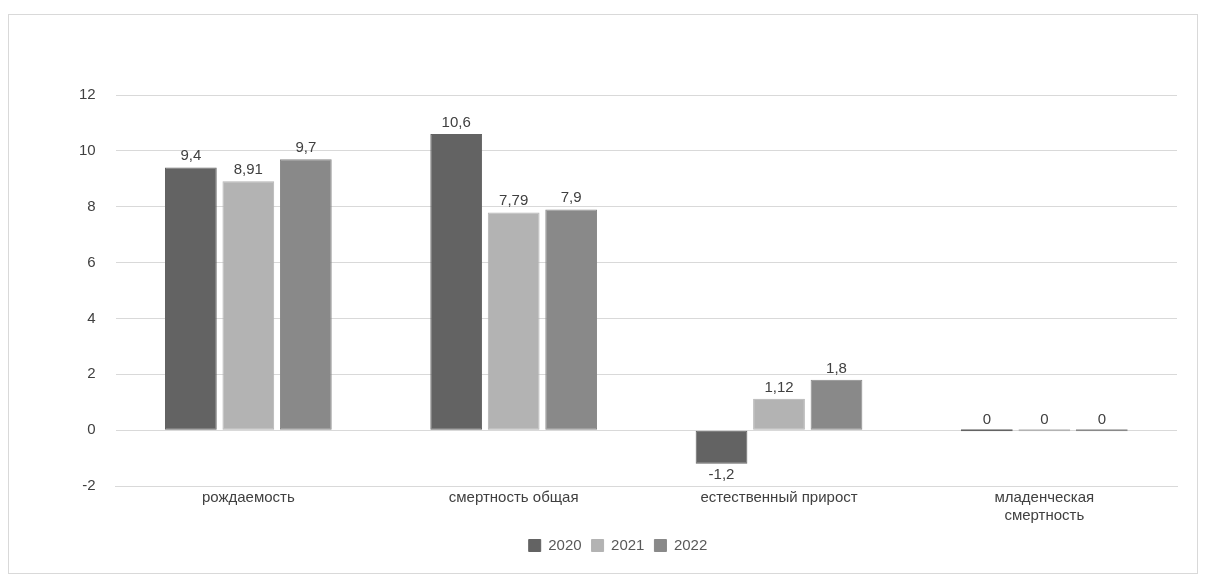 The image size is (1207, 576). What do you see at coordinates (721, 474) in the screenshot?
I see `data-label: -1,2` at bounding box center [721, 474].